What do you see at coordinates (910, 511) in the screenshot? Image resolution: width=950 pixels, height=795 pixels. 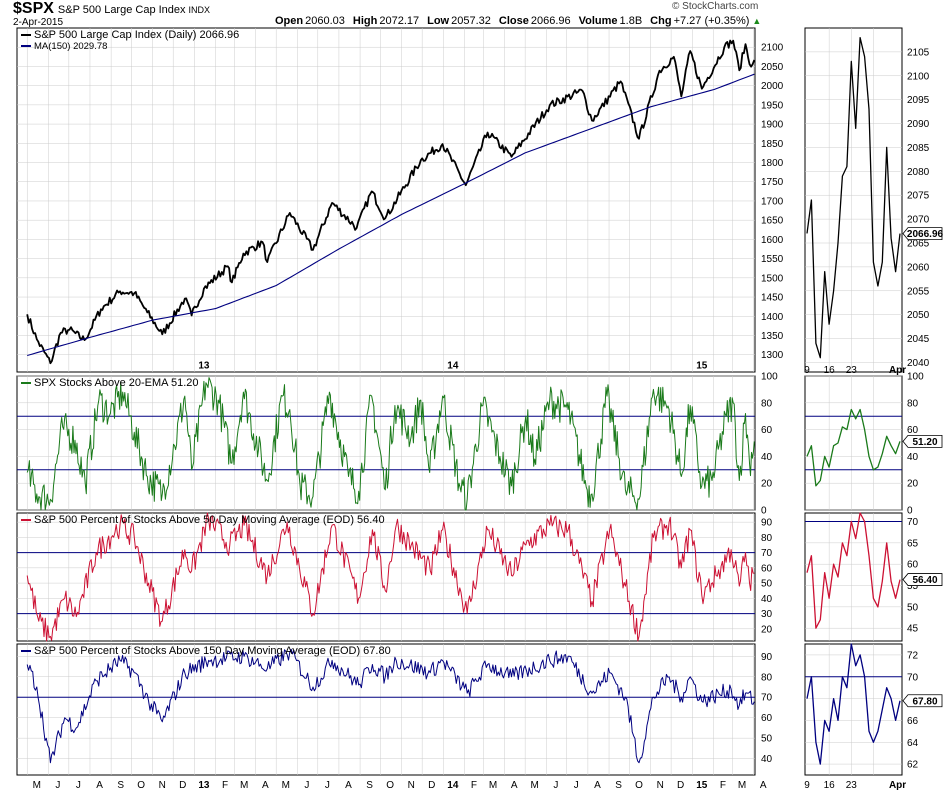 I see `ema20-zoom-ytick-label: 0` at bounding box center [910, 511].